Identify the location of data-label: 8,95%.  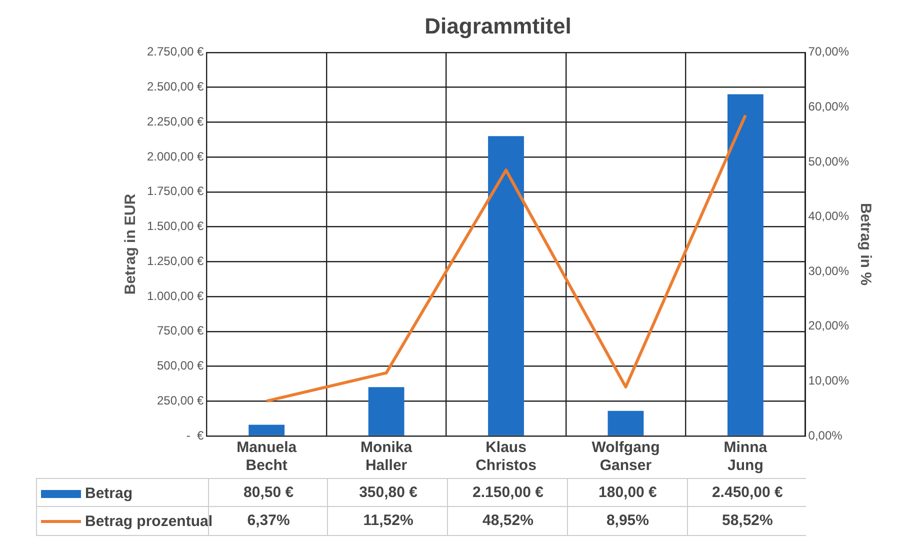
(627, 521).